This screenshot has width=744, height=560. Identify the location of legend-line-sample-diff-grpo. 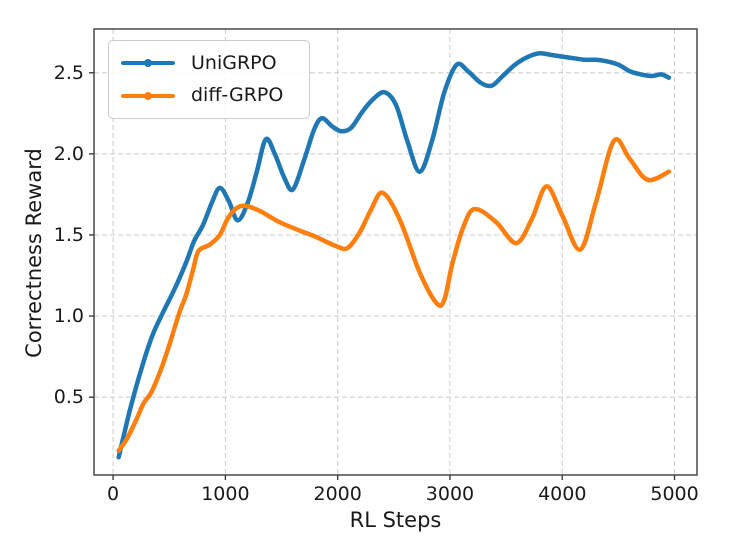
(148, 95).